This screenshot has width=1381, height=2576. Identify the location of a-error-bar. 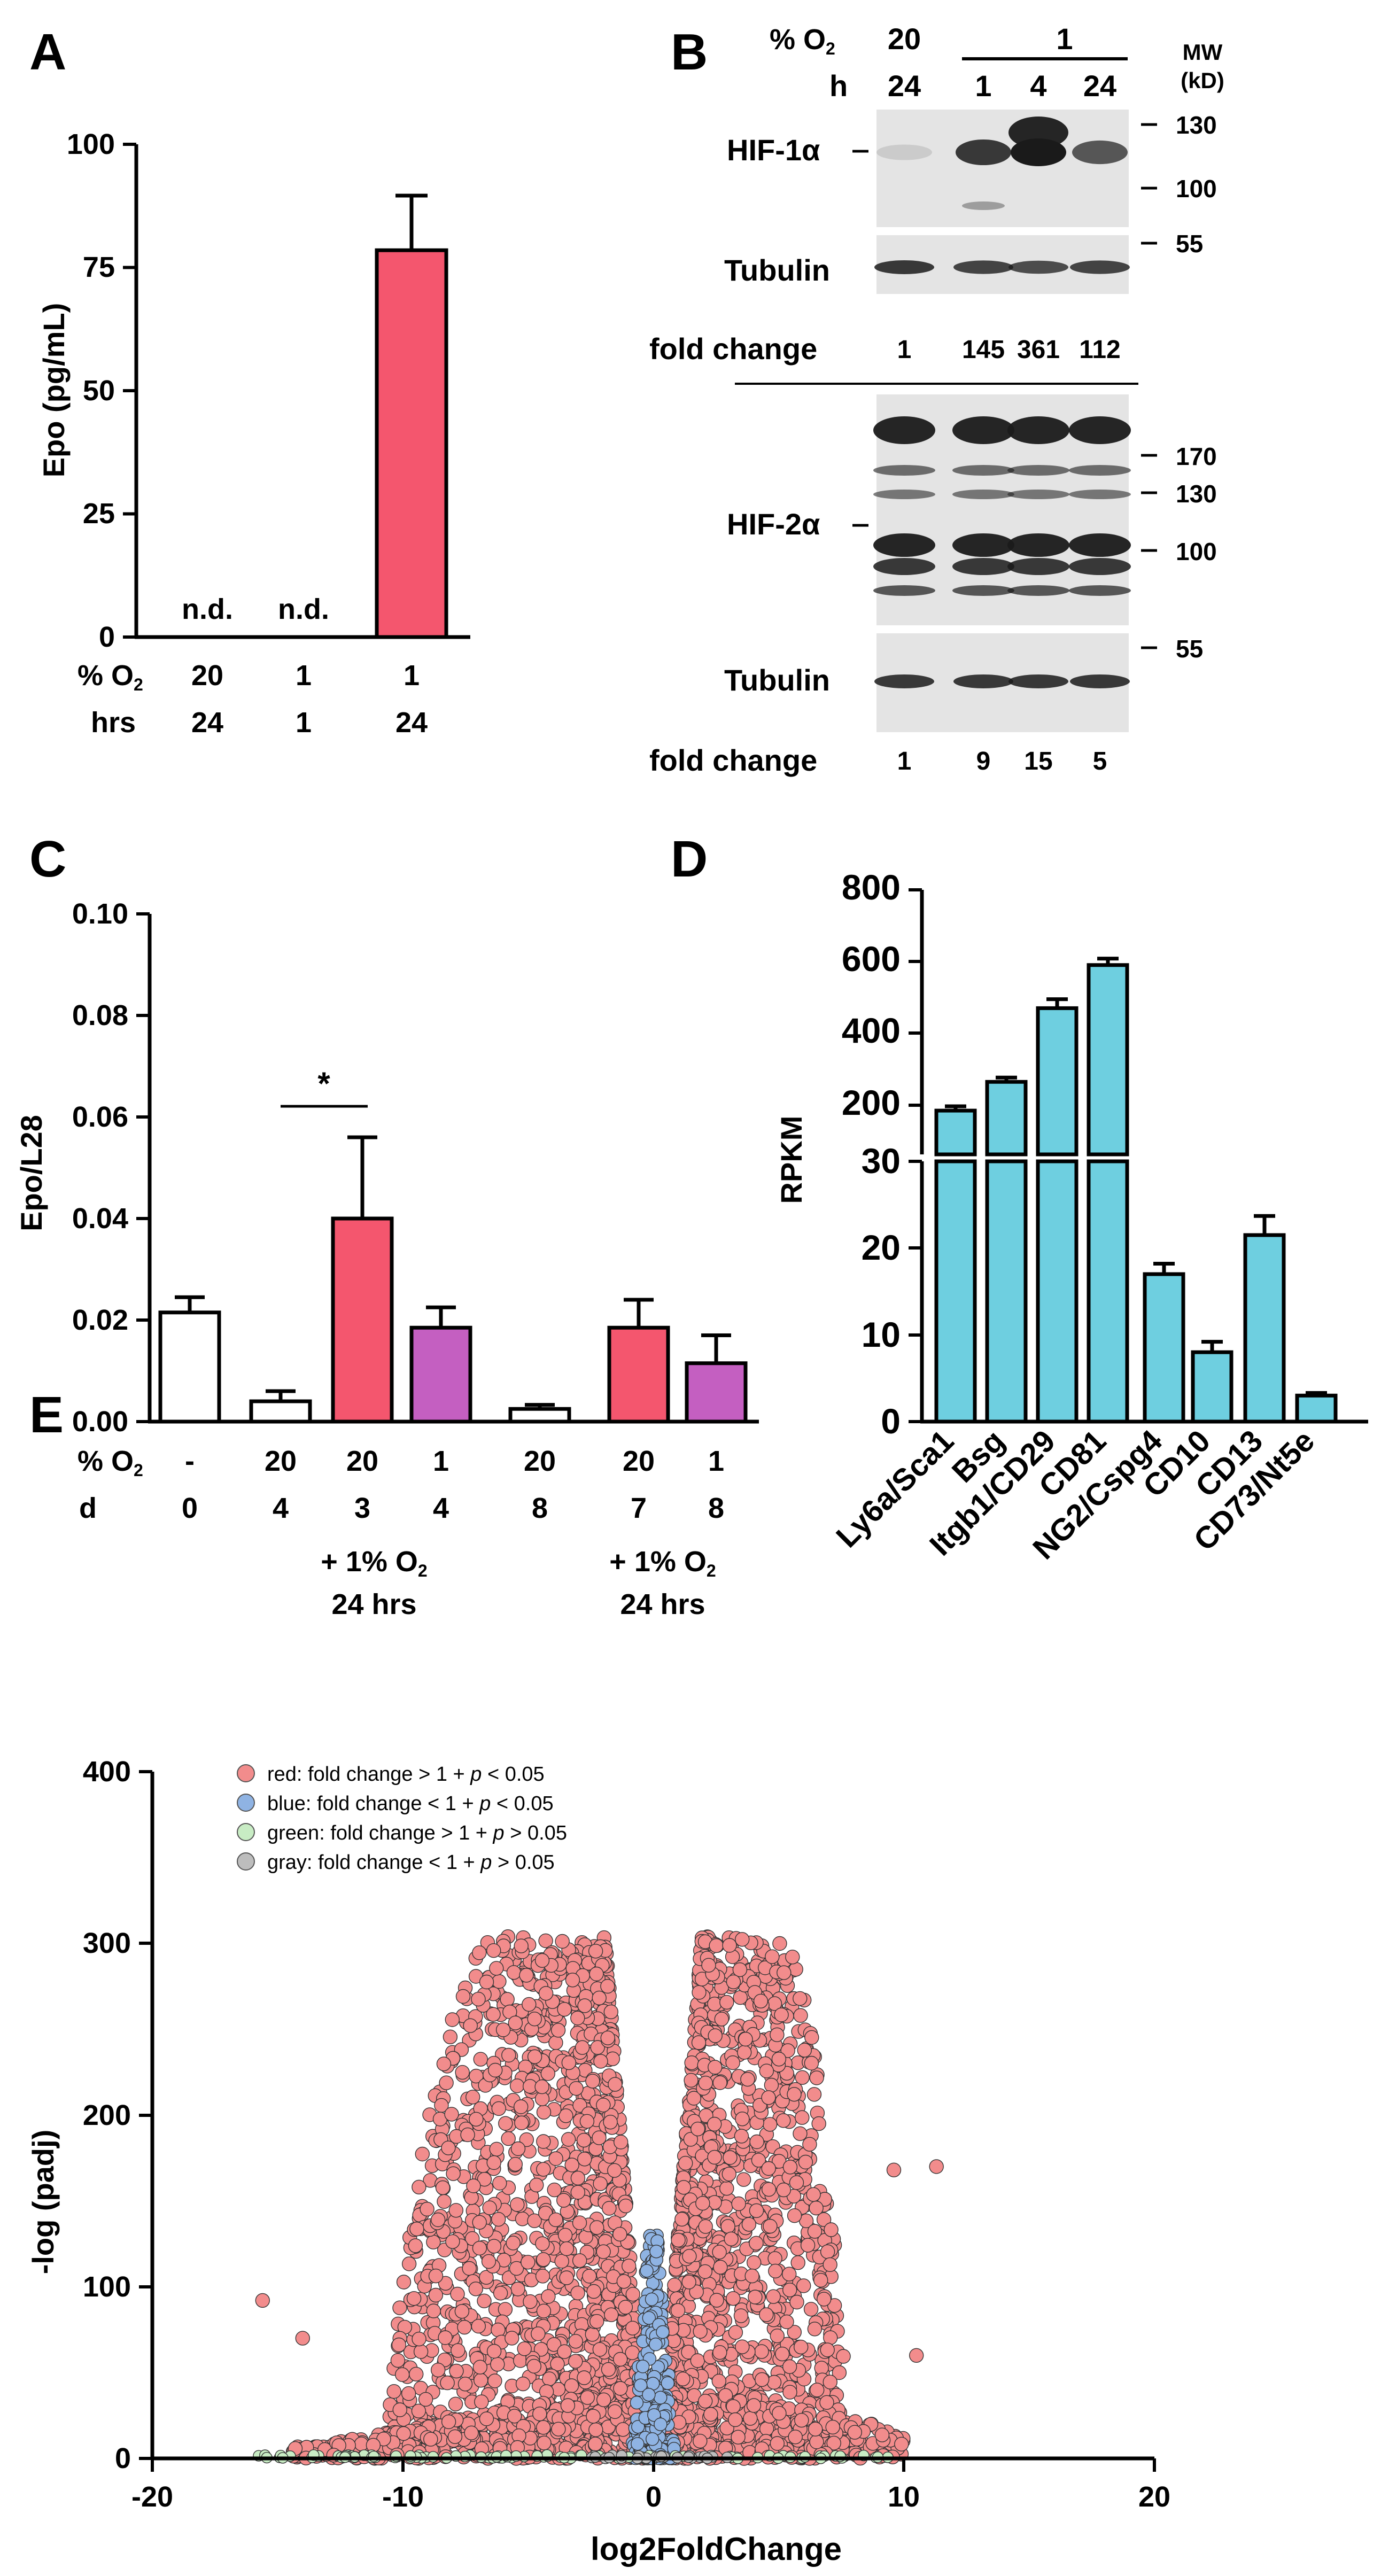
(411, 221).